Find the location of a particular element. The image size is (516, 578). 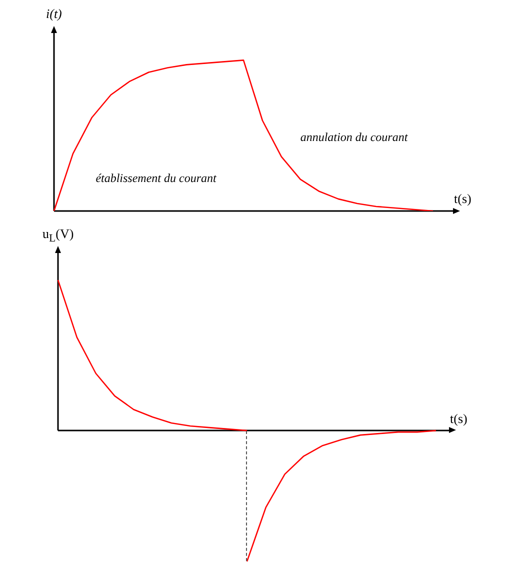

annotation: annulation du courant is located at coordinates (354, 137).